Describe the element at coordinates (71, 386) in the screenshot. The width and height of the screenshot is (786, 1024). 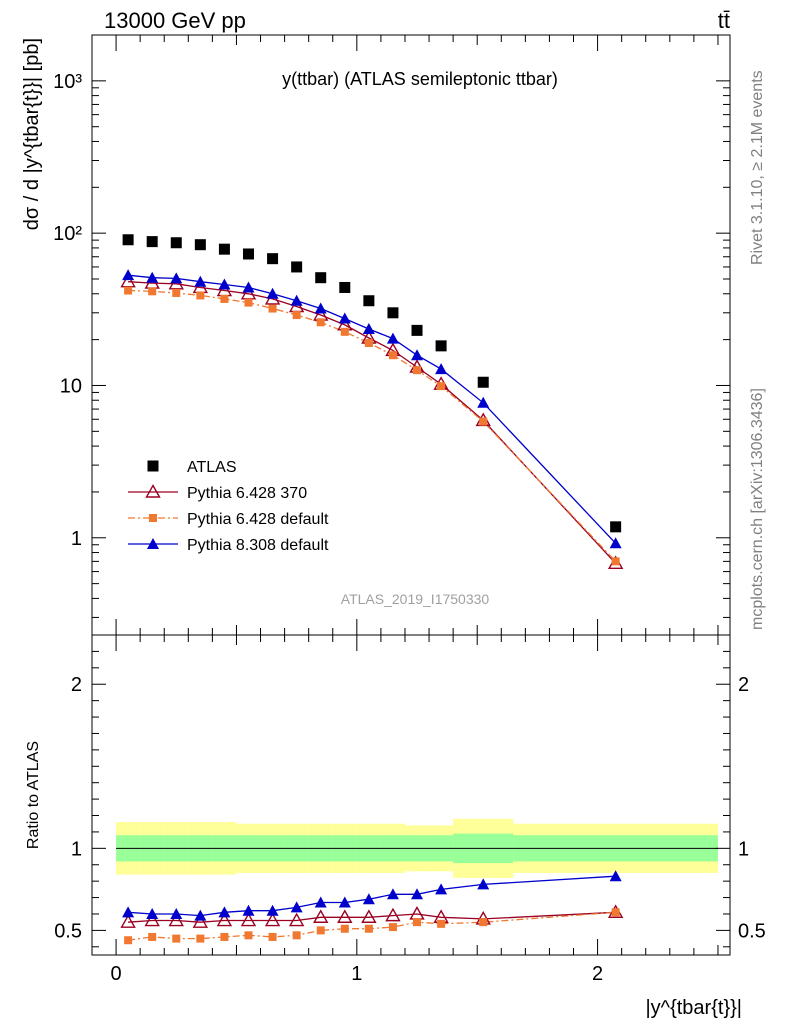
I see `y-tick-label: 10` at that location.